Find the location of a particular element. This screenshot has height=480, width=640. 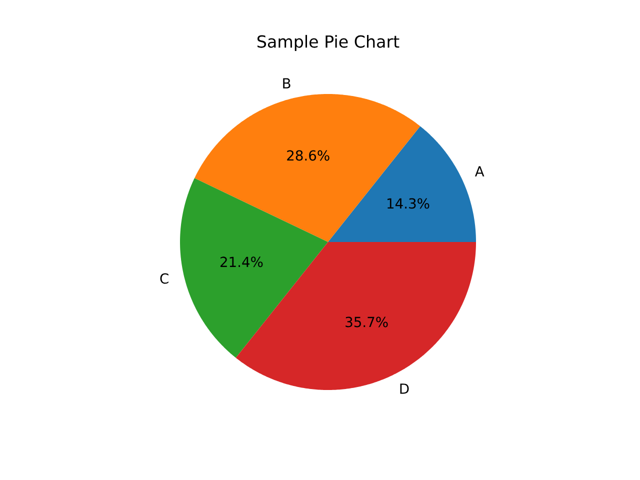

chart-title: Sample Pie Chart is located at coordinates (328, 43).